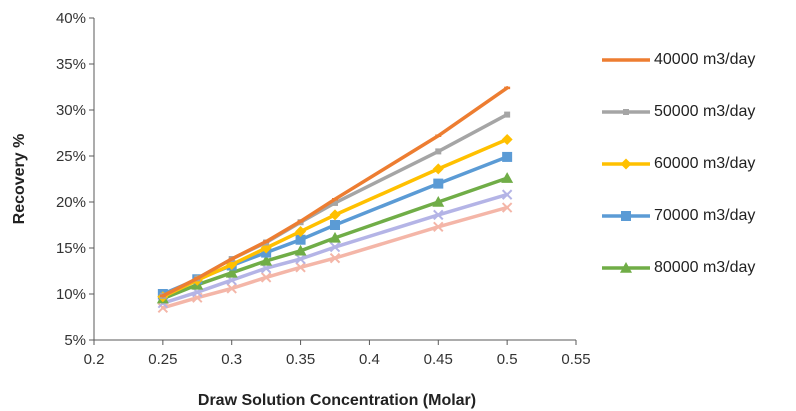 The image size is (796, 411). What do you see at coordinates (300, 359) in the screenshot?
I see `x-tick-label: 0.35` at bounding box center [300, 359].